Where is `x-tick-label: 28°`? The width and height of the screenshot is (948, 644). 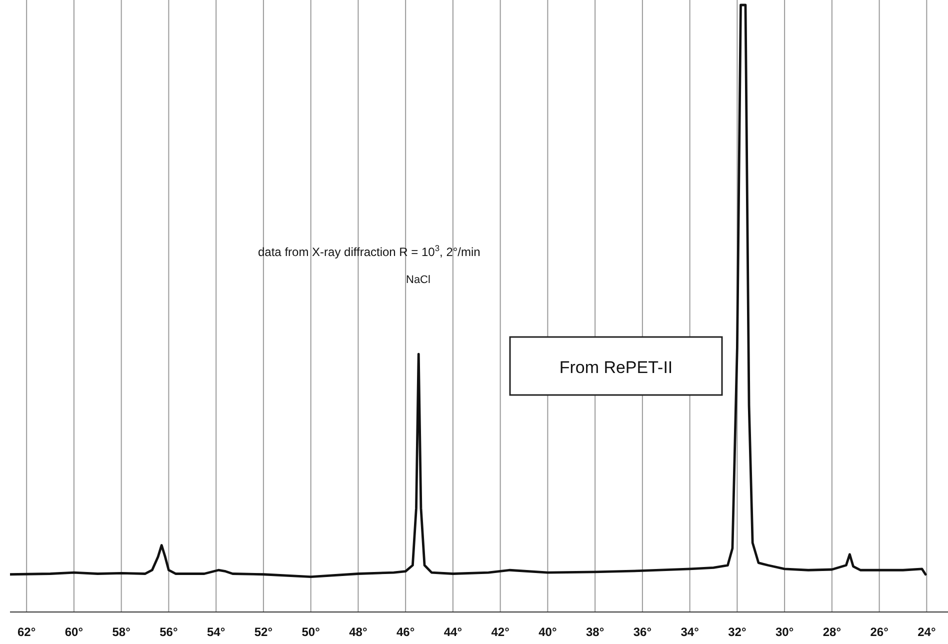
x-tick-label: 28° is located at coordinates (832, 632).